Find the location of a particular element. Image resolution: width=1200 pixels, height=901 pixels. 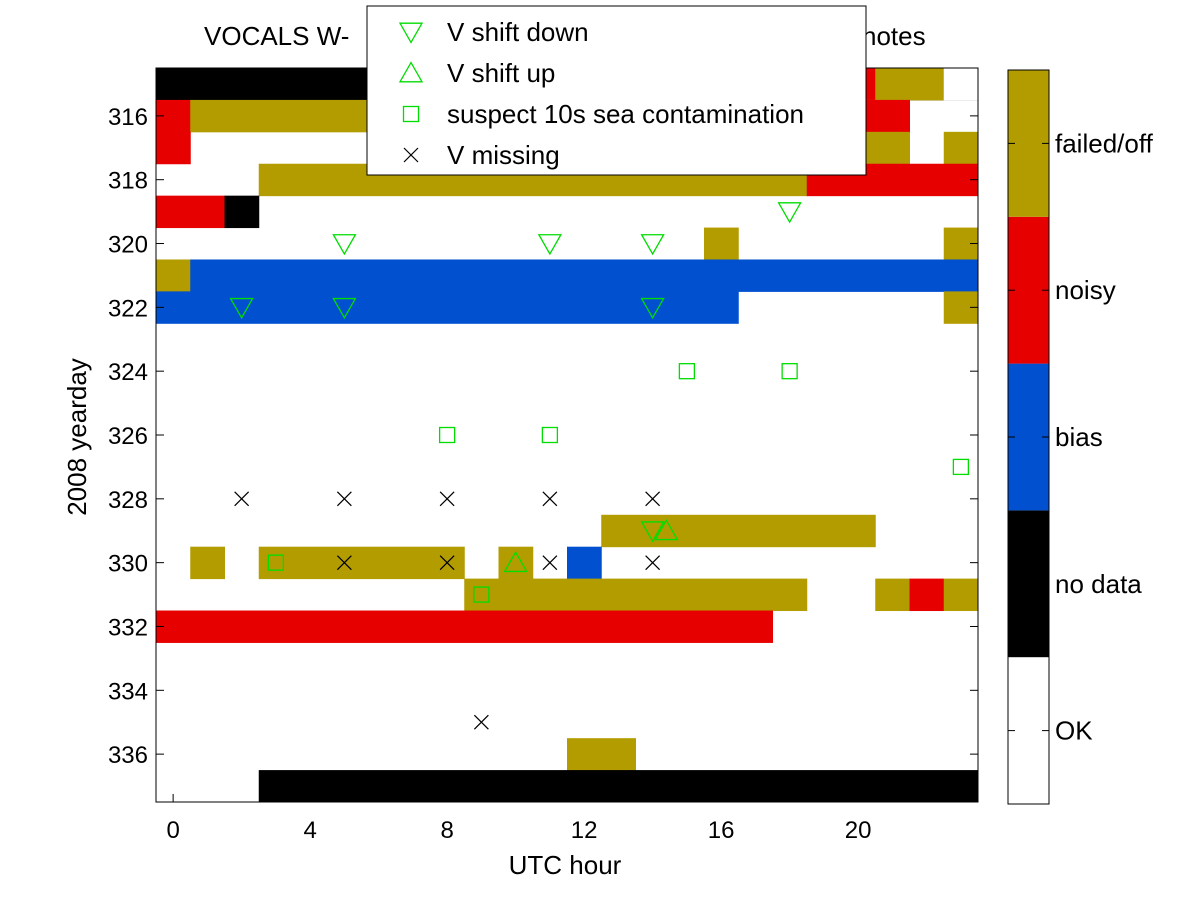

y-tick-label: 318 is located at coordinates (128, 181).